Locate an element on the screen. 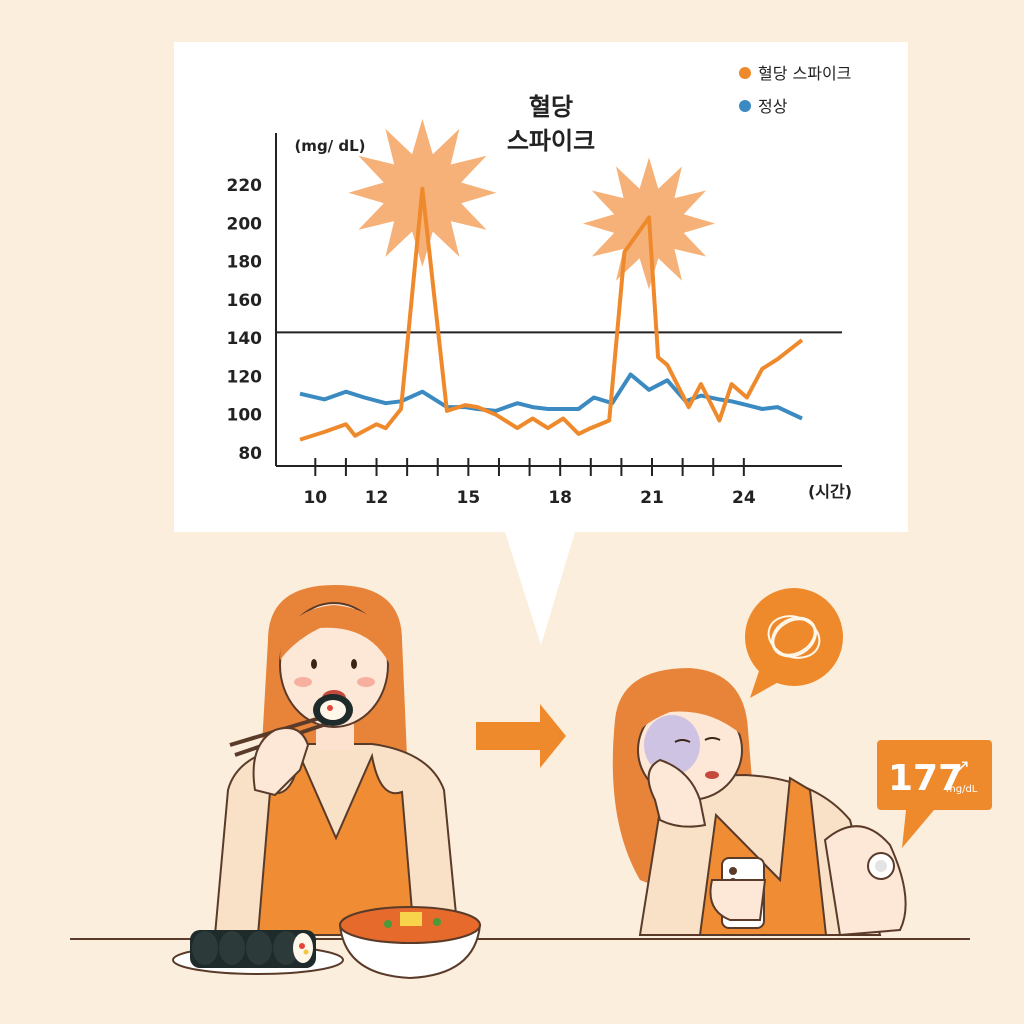 The image size is (1024, 1024). eye-closed-left is located at coordinates (682, 741).